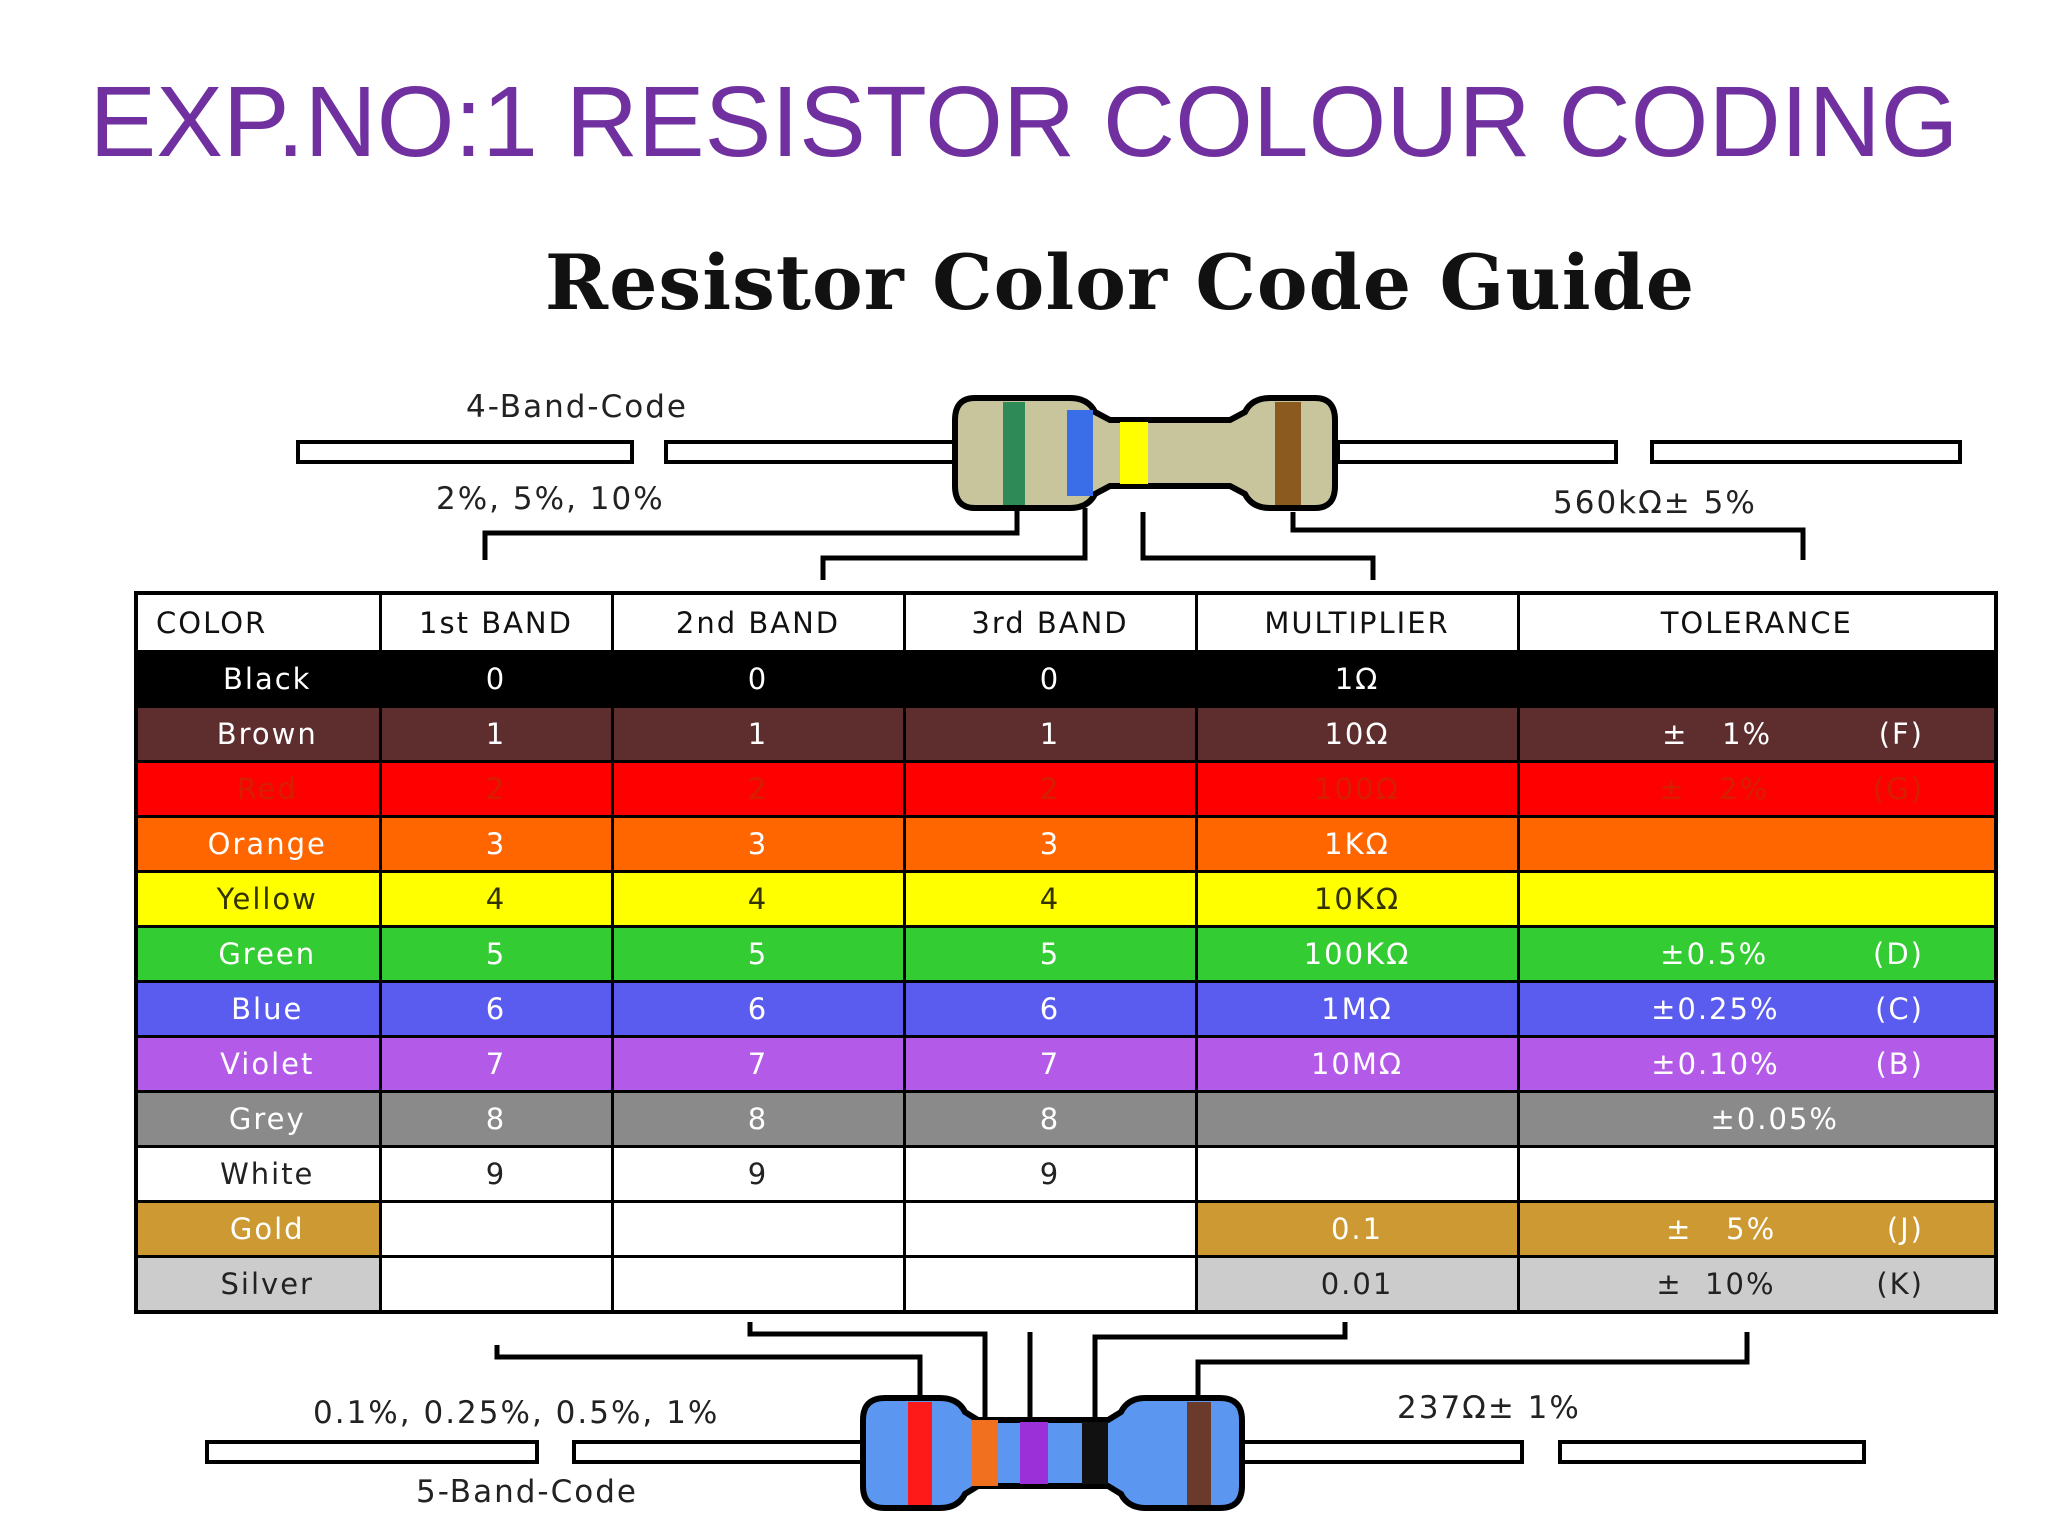 This screenshot has width=2048, height=1536. I want to click on tolerance-cell: (D) ±0.5%, so click(1757, 954).